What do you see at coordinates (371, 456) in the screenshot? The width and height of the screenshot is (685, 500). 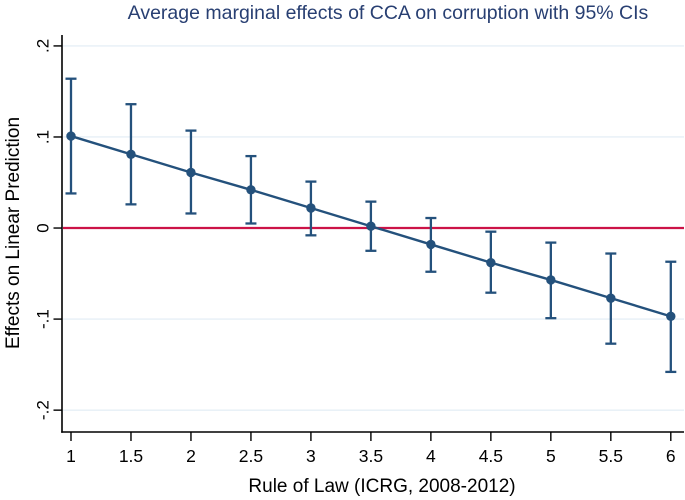 I see `x-tick-label: 3.5` at bounding box center [371, 456].